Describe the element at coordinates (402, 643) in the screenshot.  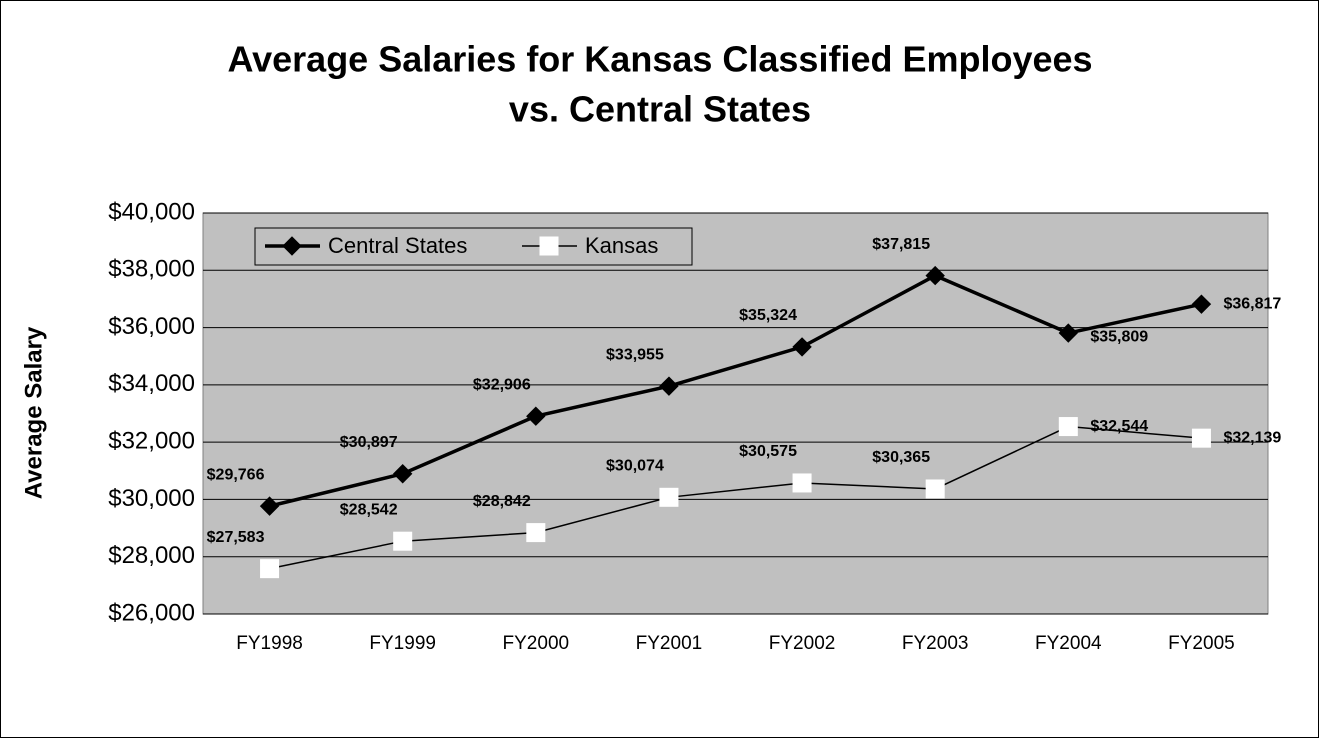
I see `x-tick-label: FY1999` at that location.